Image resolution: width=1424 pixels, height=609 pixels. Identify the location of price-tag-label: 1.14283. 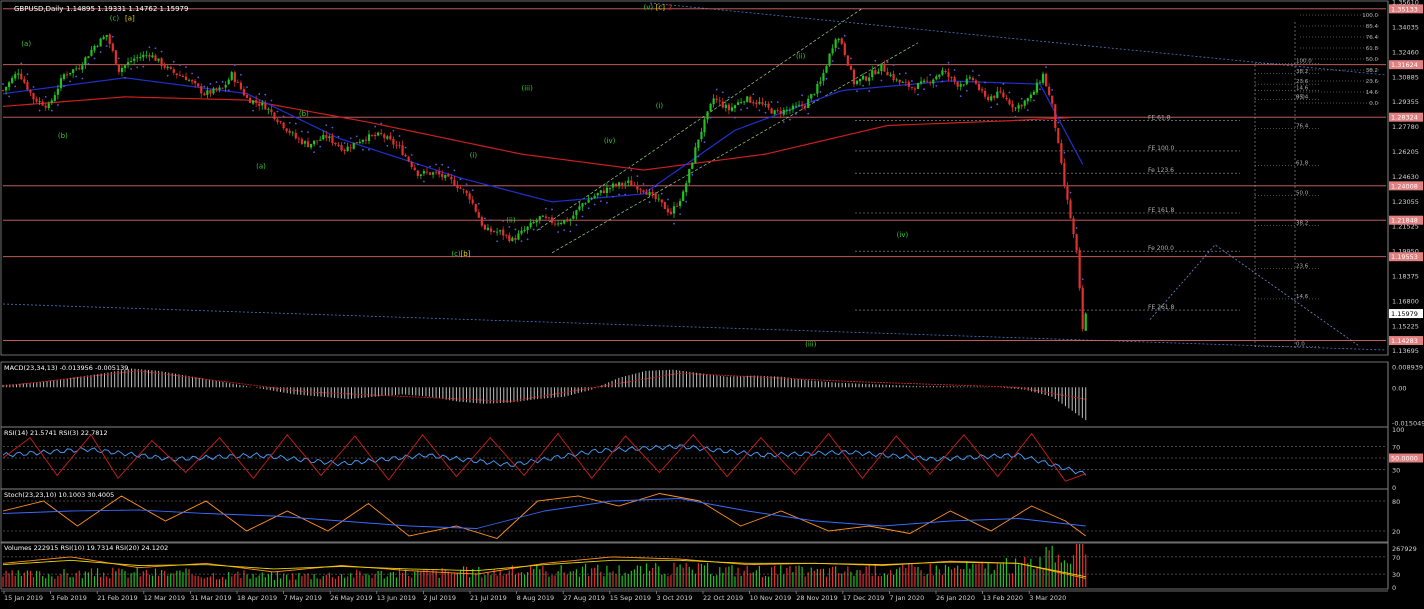
(1404, 341).